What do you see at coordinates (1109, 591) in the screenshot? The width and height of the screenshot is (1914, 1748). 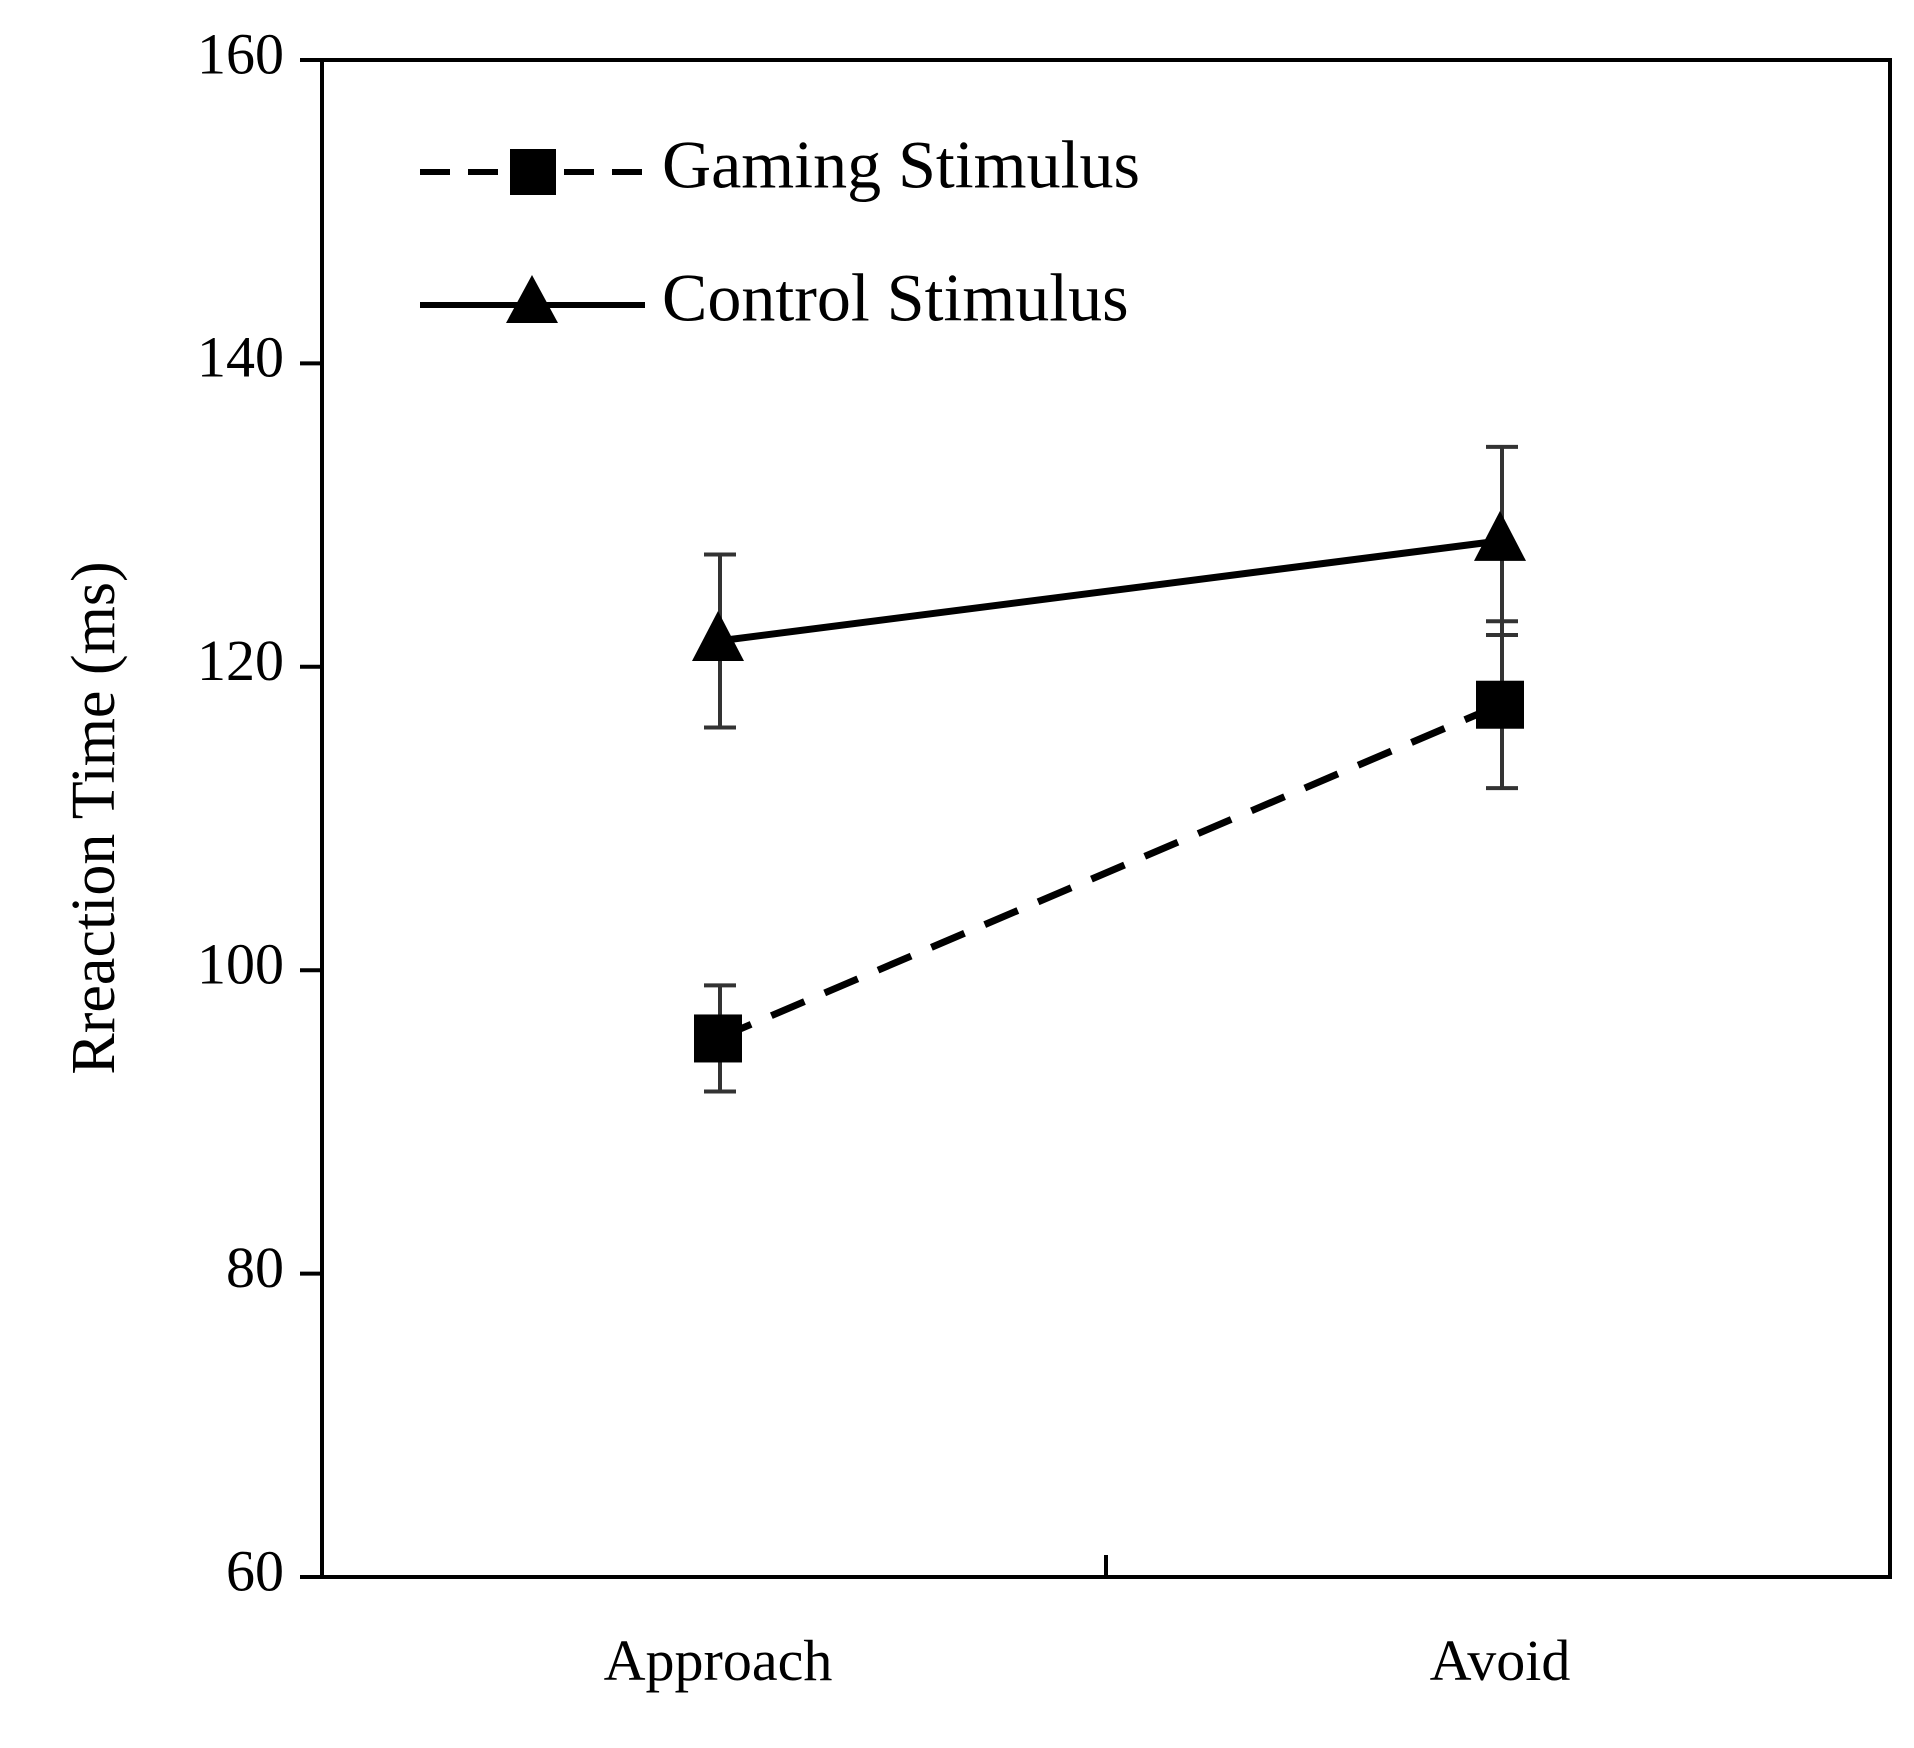 I see `series-line-control-stimulus` at bounding box center [1109, 591].